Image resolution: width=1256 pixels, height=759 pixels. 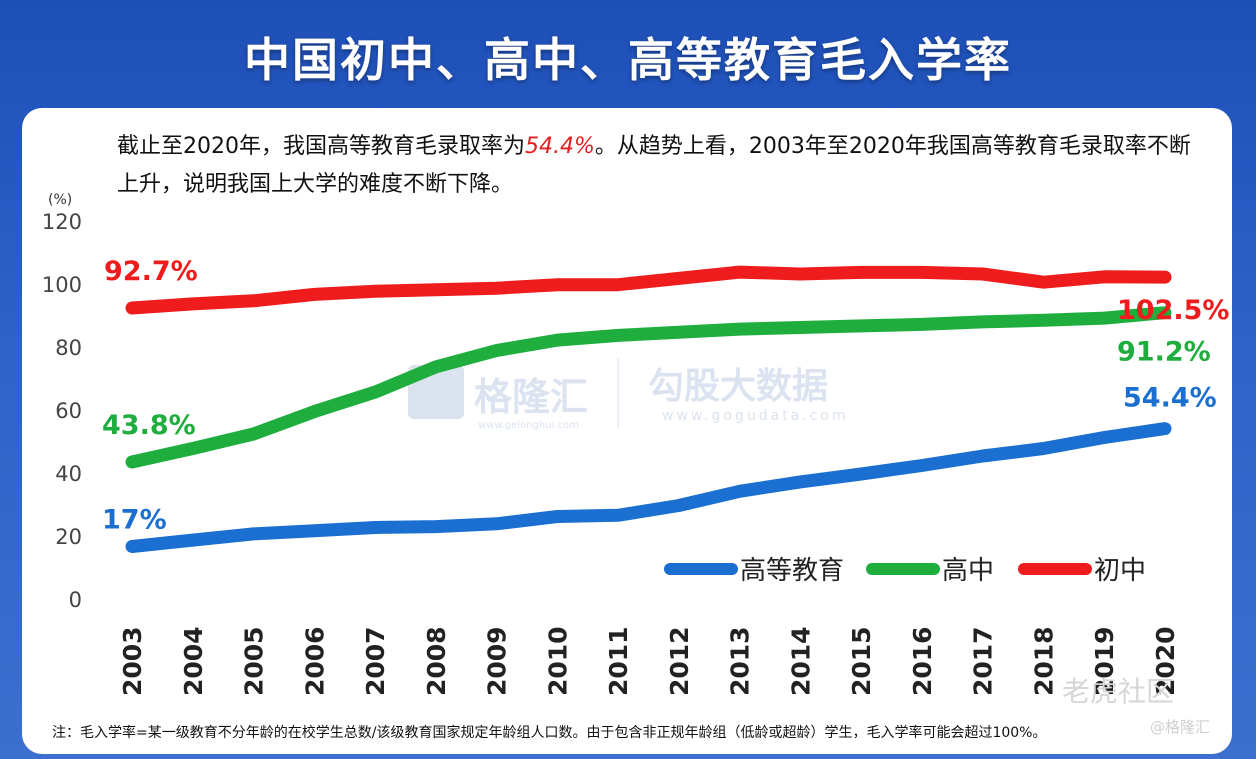 What do you see at coordinates (560, 146) in the screenshot?
I see `description-highlight: 54.4%` at bounding box center [560, 146].